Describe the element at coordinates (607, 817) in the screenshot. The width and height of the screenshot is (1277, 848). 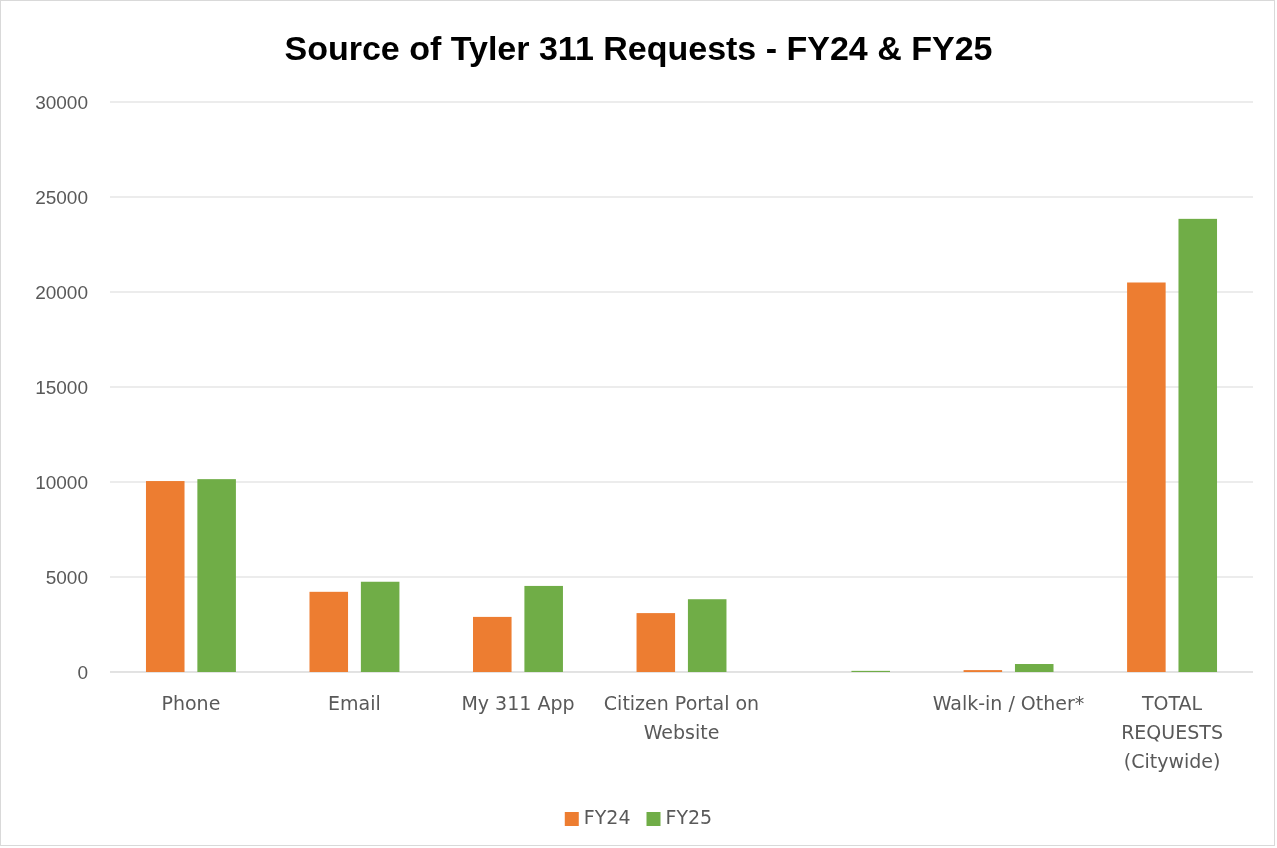
I see `legend-label: FY24` at that location.